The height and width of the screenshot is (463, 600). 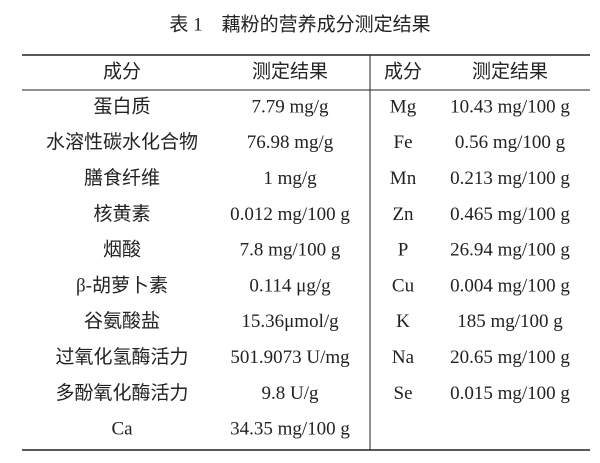 I want to click on table-cell: 1 mg/g, so click(x=290, y=178).